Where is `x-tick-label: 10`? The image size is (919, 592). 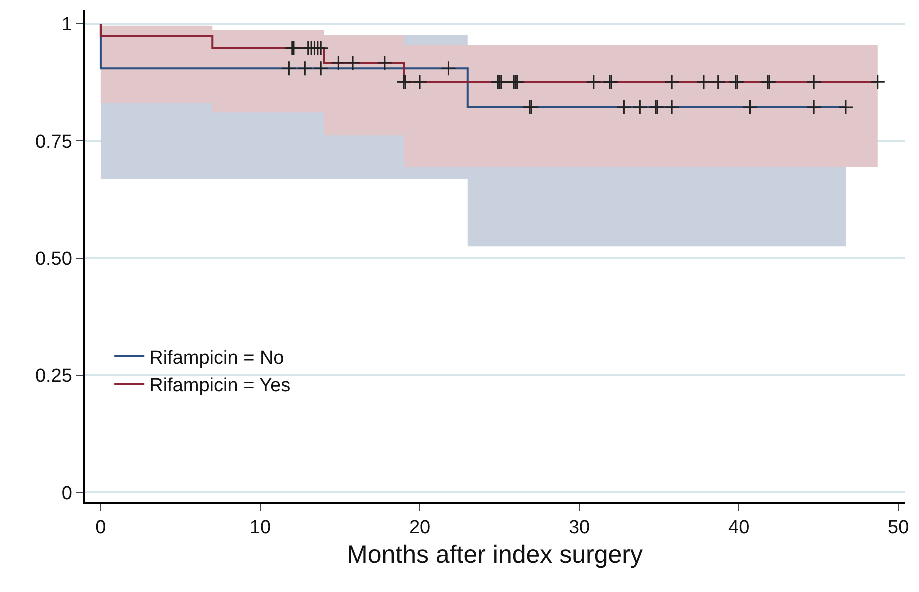 x-tick-label: 10 is located at coordinates (261, 528).